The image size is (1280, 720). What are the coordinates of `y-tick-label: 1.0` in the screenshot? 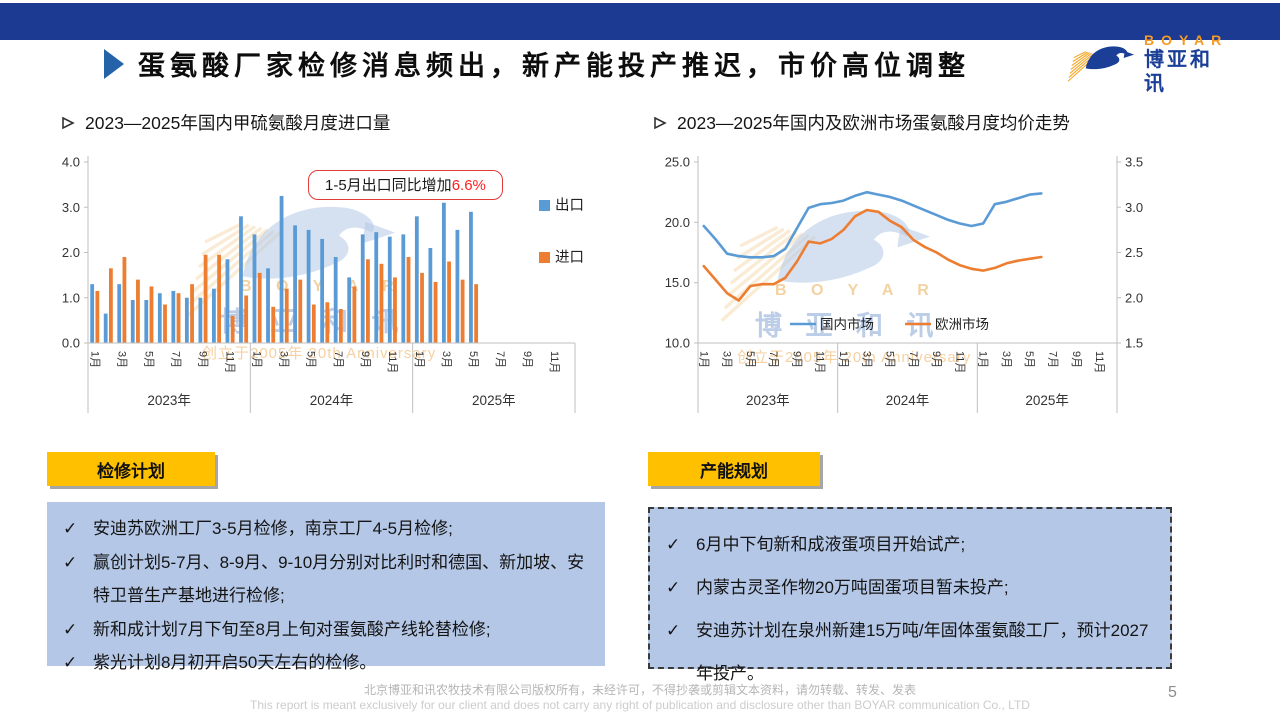 It's located at (71, 297).